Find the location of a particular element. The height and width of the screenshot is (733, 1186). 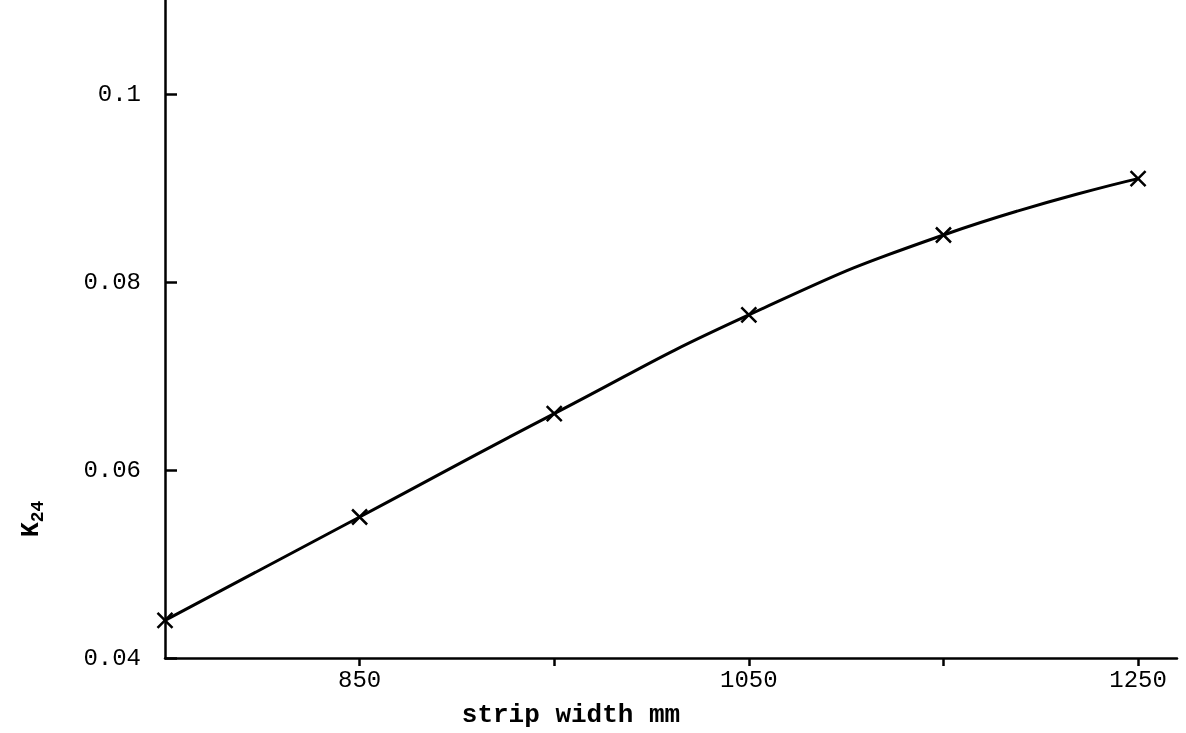

y-tick-label: 0.04 is located at coordinates (112, 658).